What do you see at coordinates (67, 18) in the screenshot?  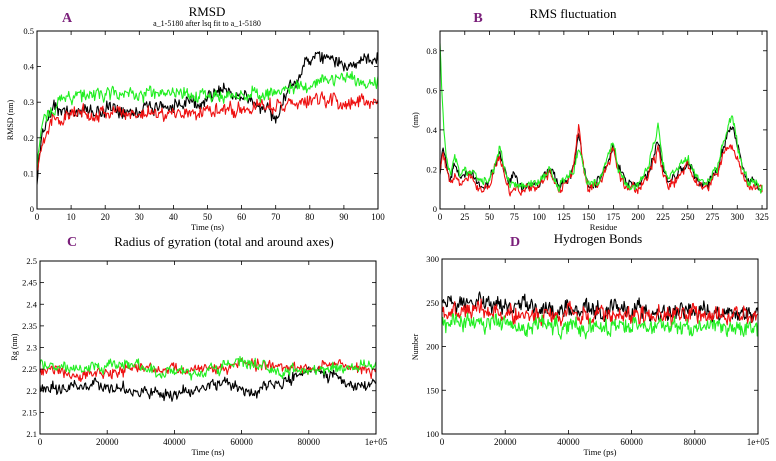 I see `panel-letter: A` at bounding box center [67, 18].